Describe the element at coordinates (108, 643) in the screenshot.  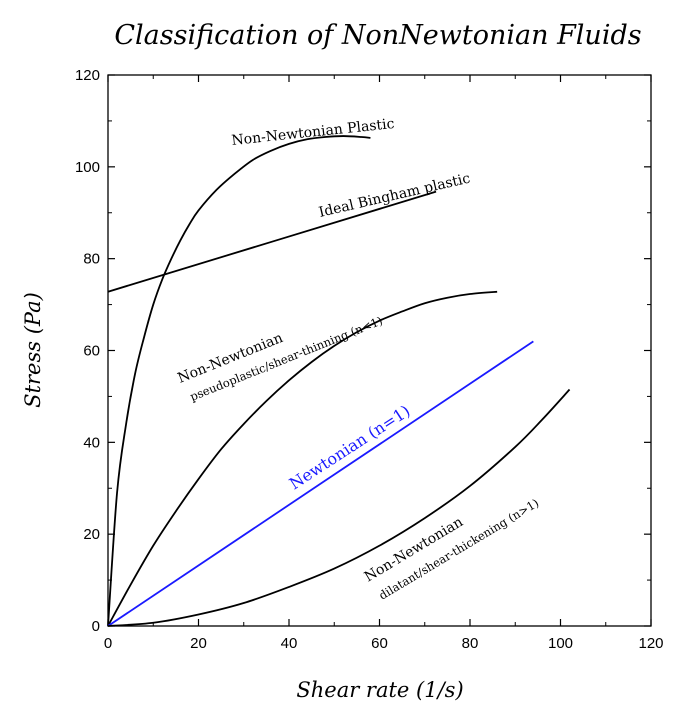
I see `x-tick-label: 0` at that location.